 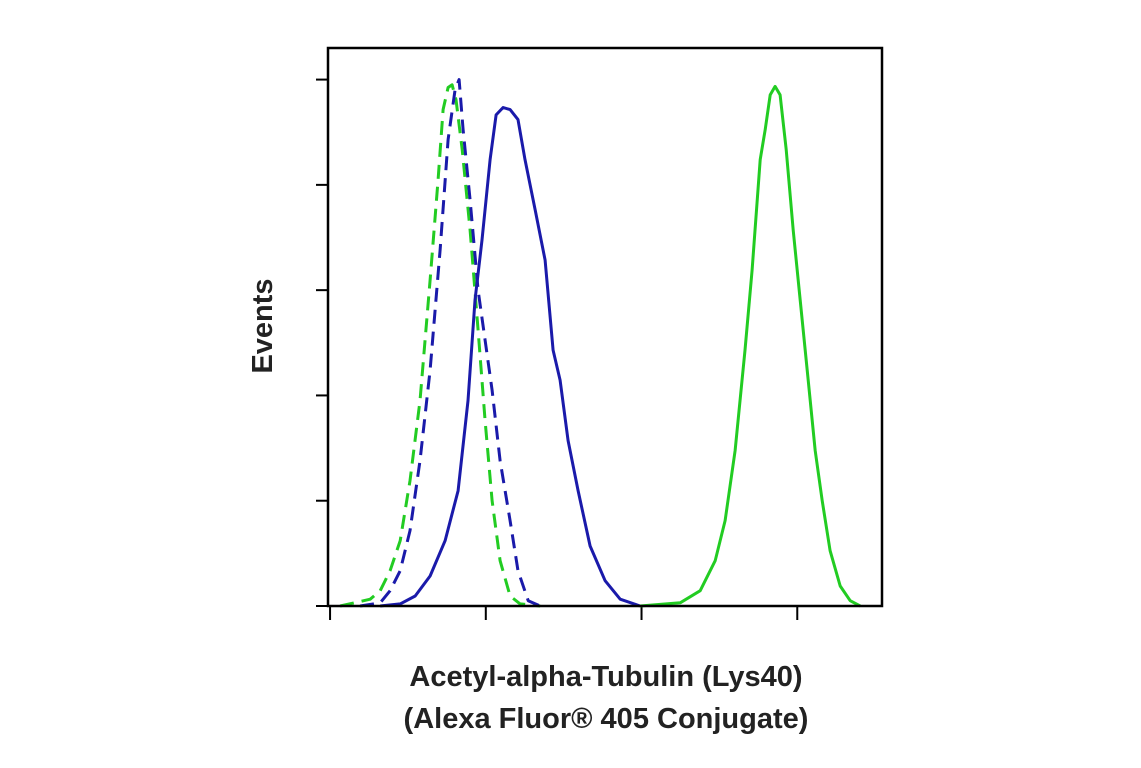 I want to click on x-axis-label: Acetyl-alpha-Tubulin (Lys40), so click(x=605, y=677).